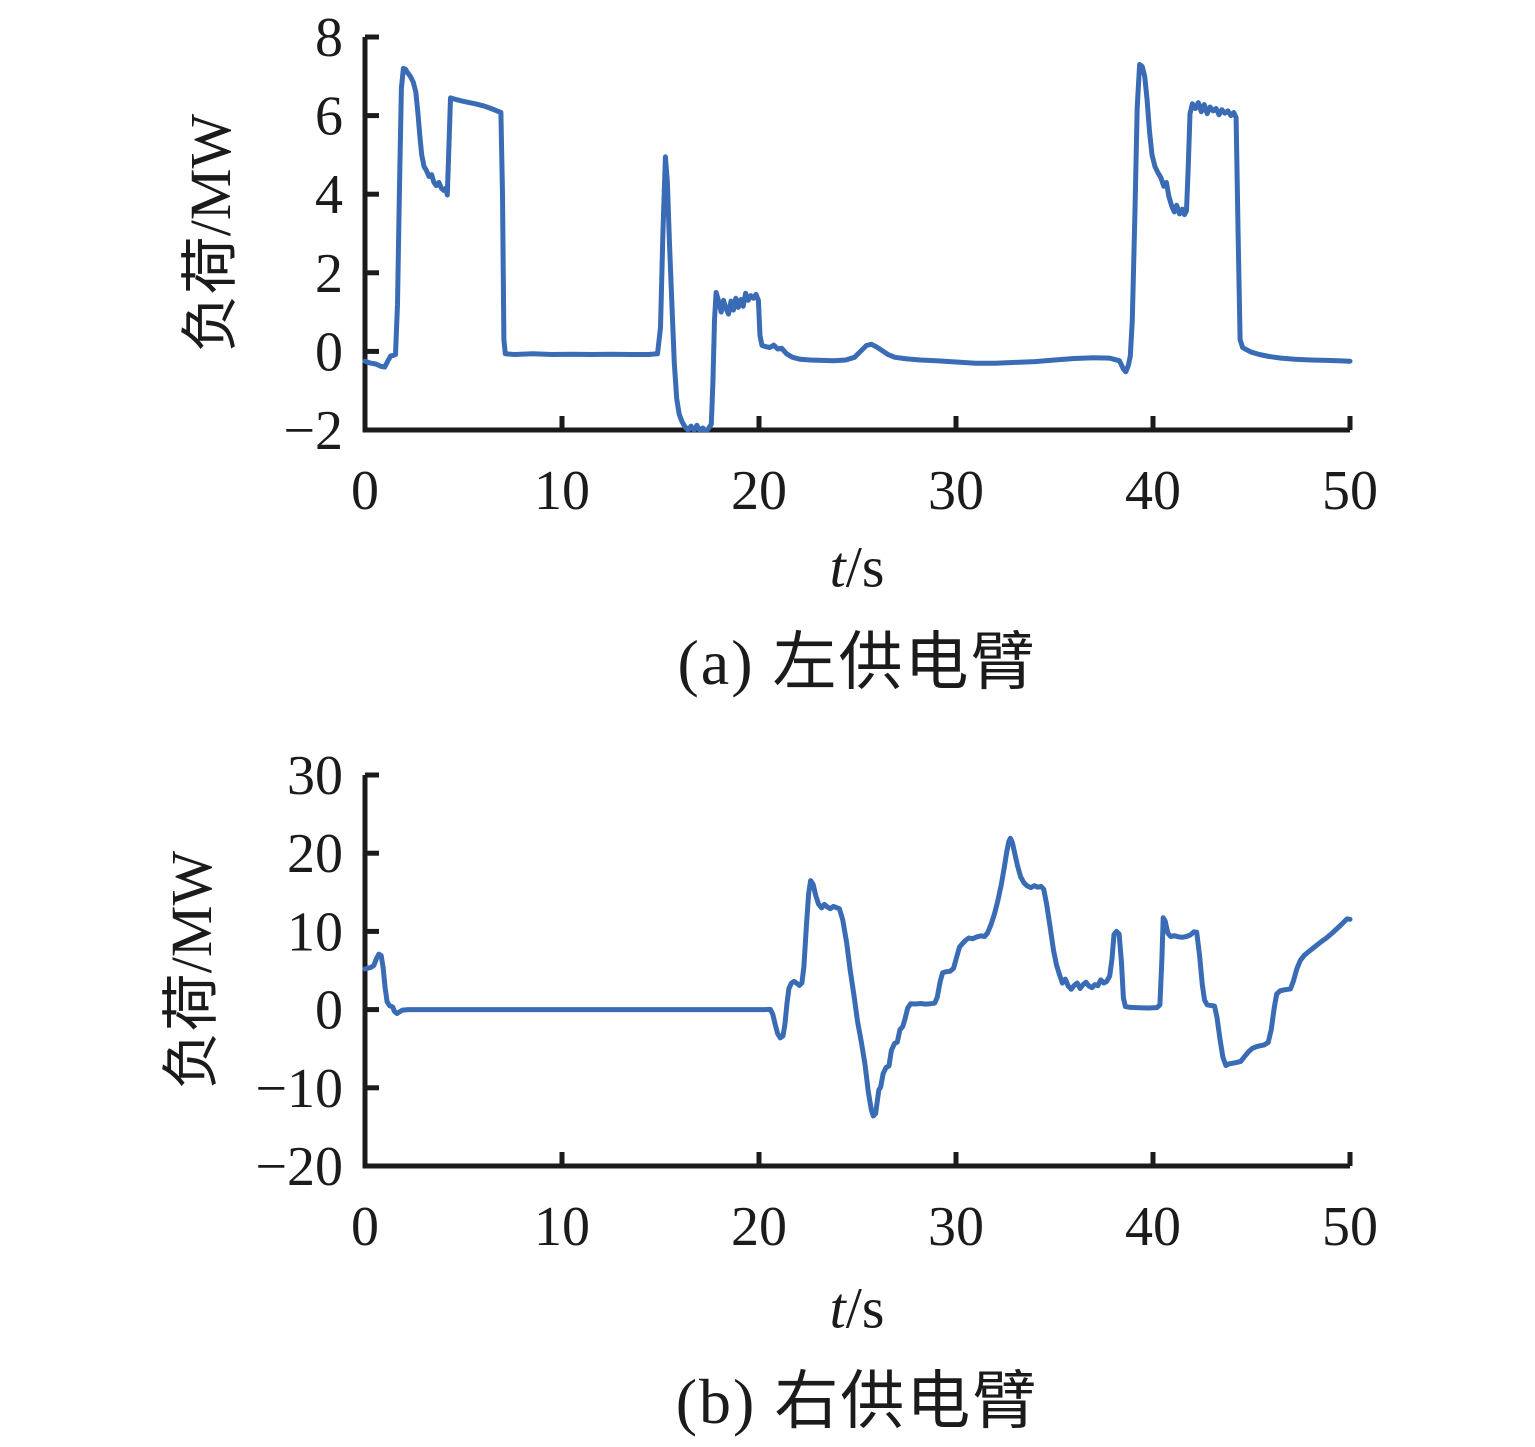 This screenshot has width=1535, height=1447. What do you see at coordinates (1153, 491) in the screenshot?
I see `x-tick-label-a: 40` at bounding box center [1153, 491].